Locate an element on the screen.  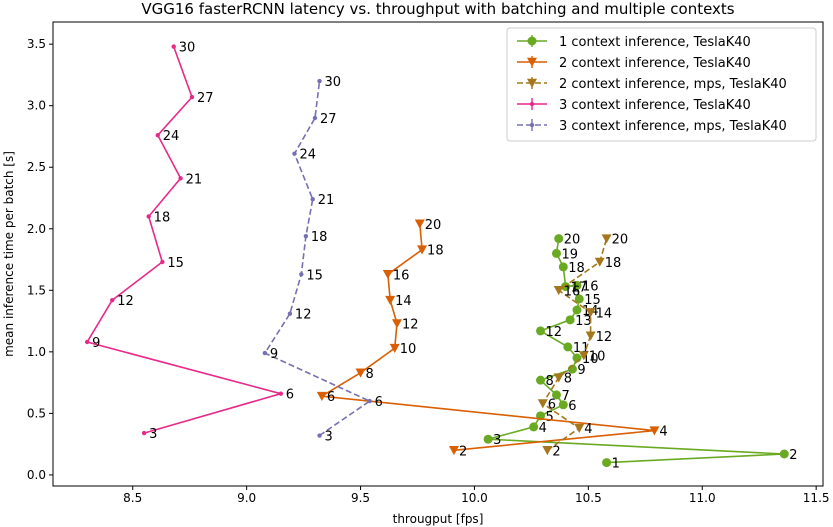
legend-label: 3 context inference, TeslaK40 is located at coordinates (655, 105).